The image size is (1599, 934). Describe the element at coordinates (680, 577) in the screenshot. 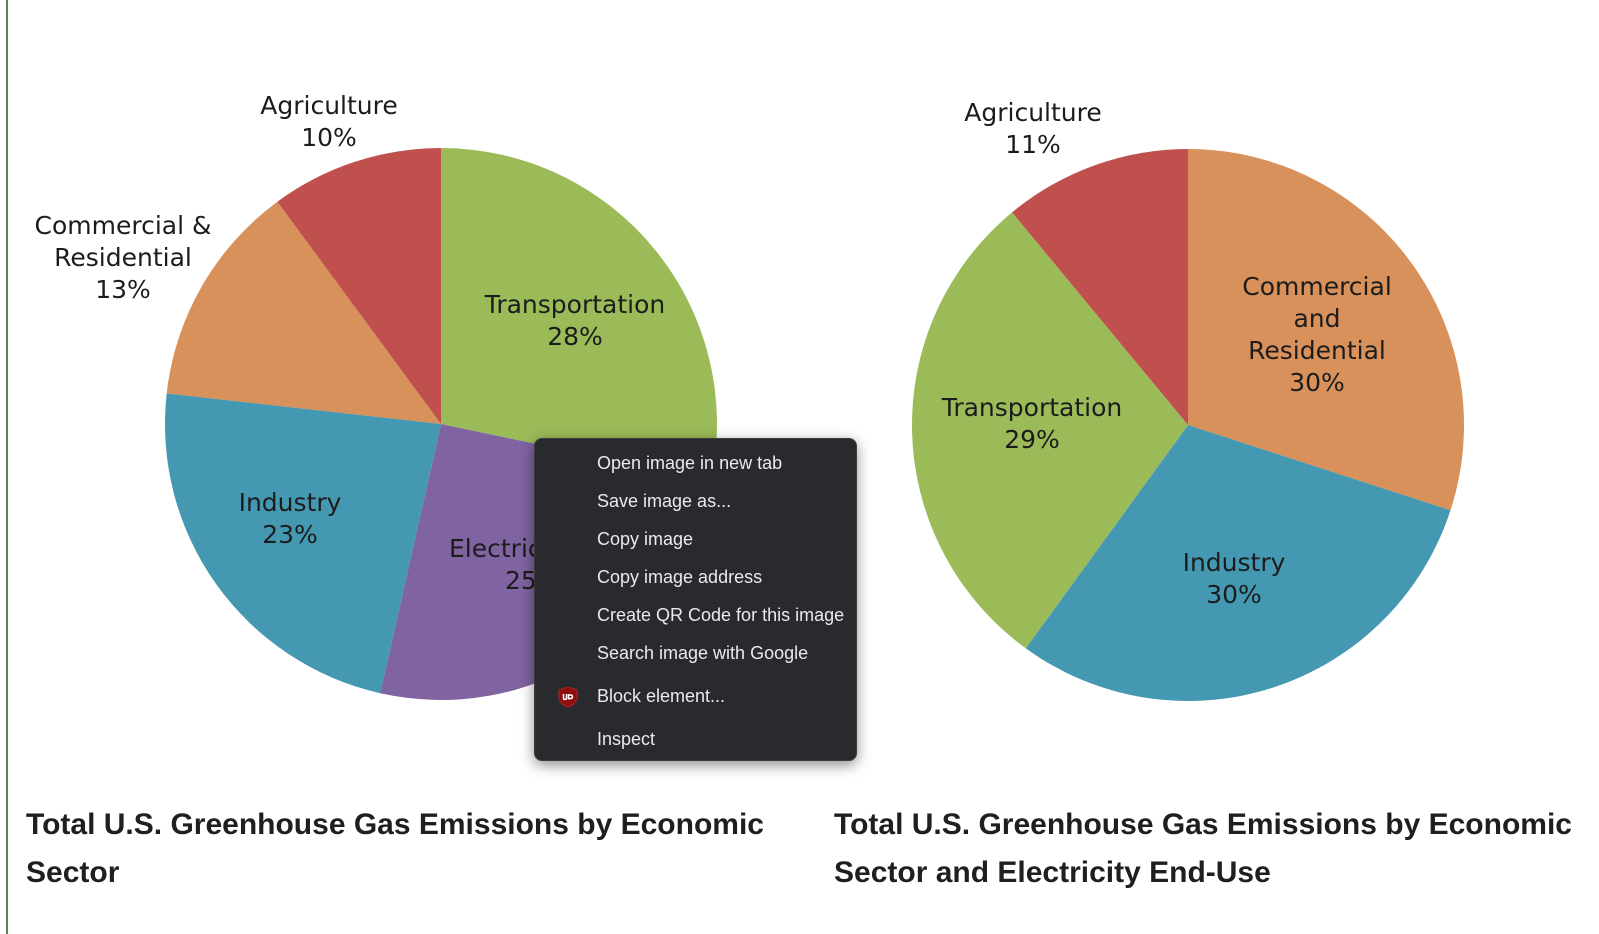

I see `menu-item-copy-image-address: Copy image address` at that location.